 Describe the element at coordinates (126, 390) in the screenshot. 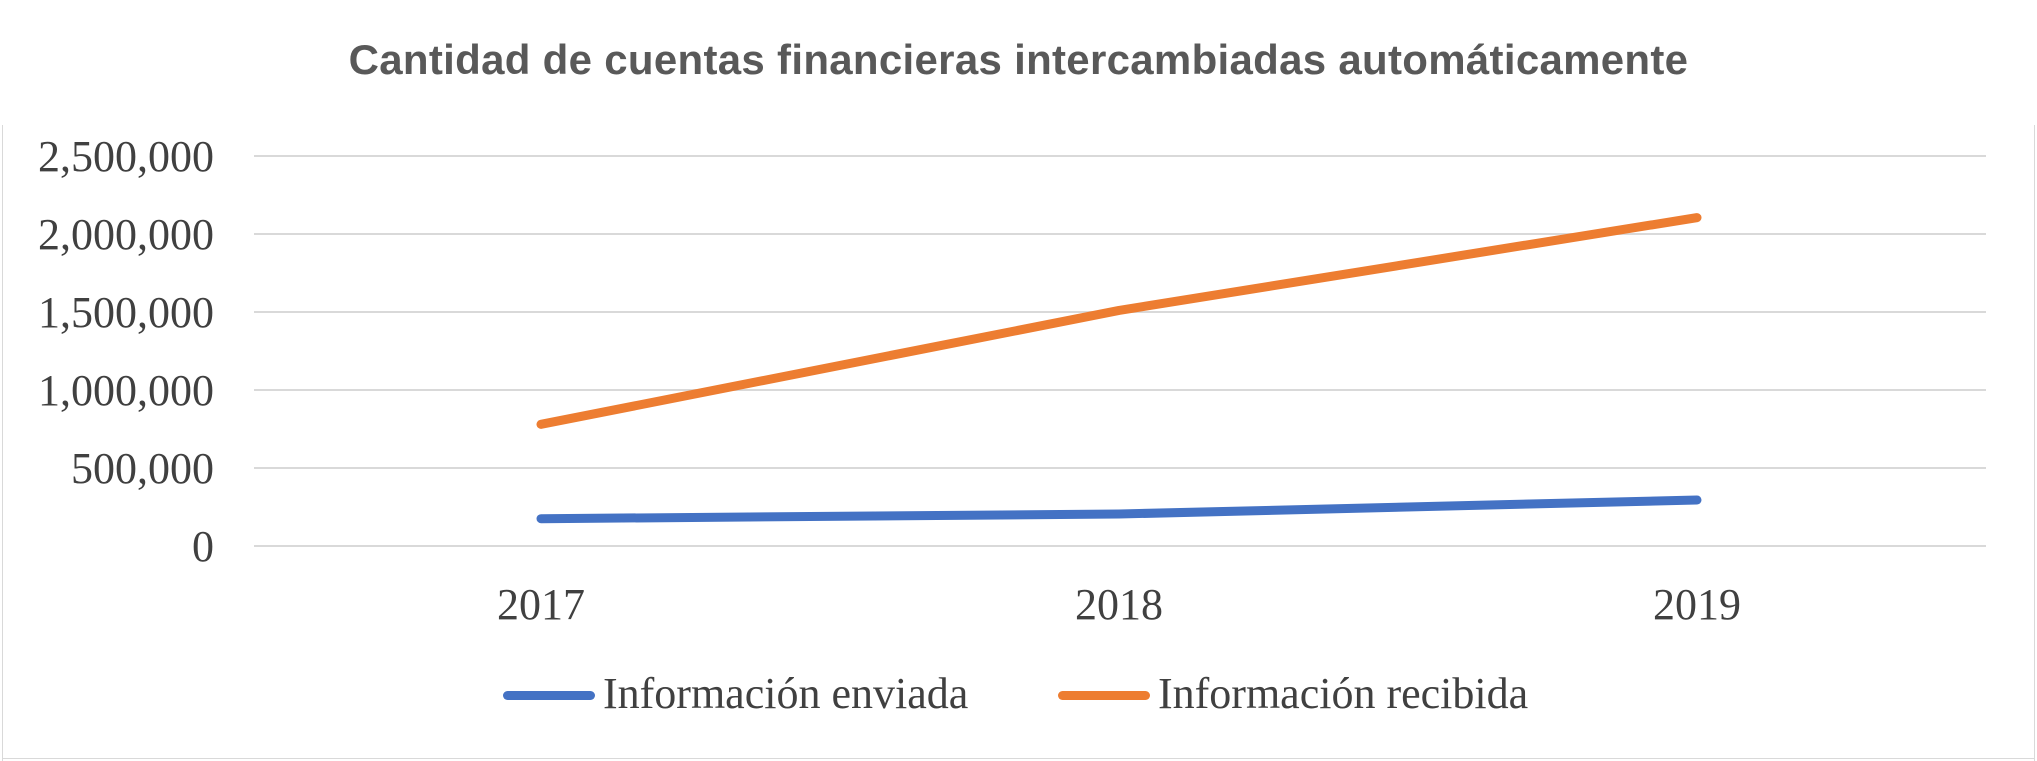

I see `y-tick-label: 1,000,000` at that location.